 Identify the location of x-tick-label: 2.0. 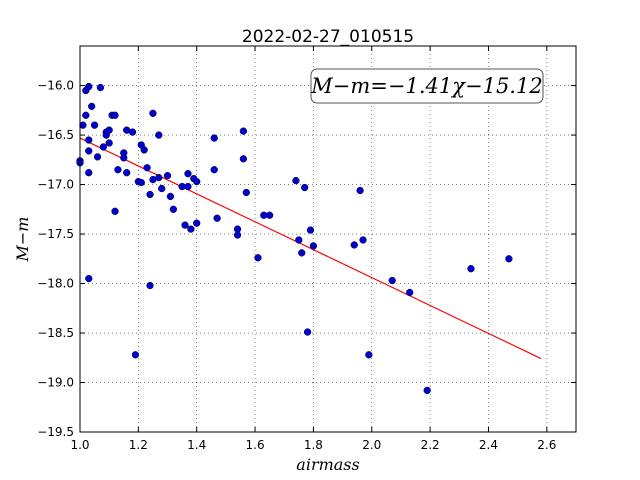
(371, 445).